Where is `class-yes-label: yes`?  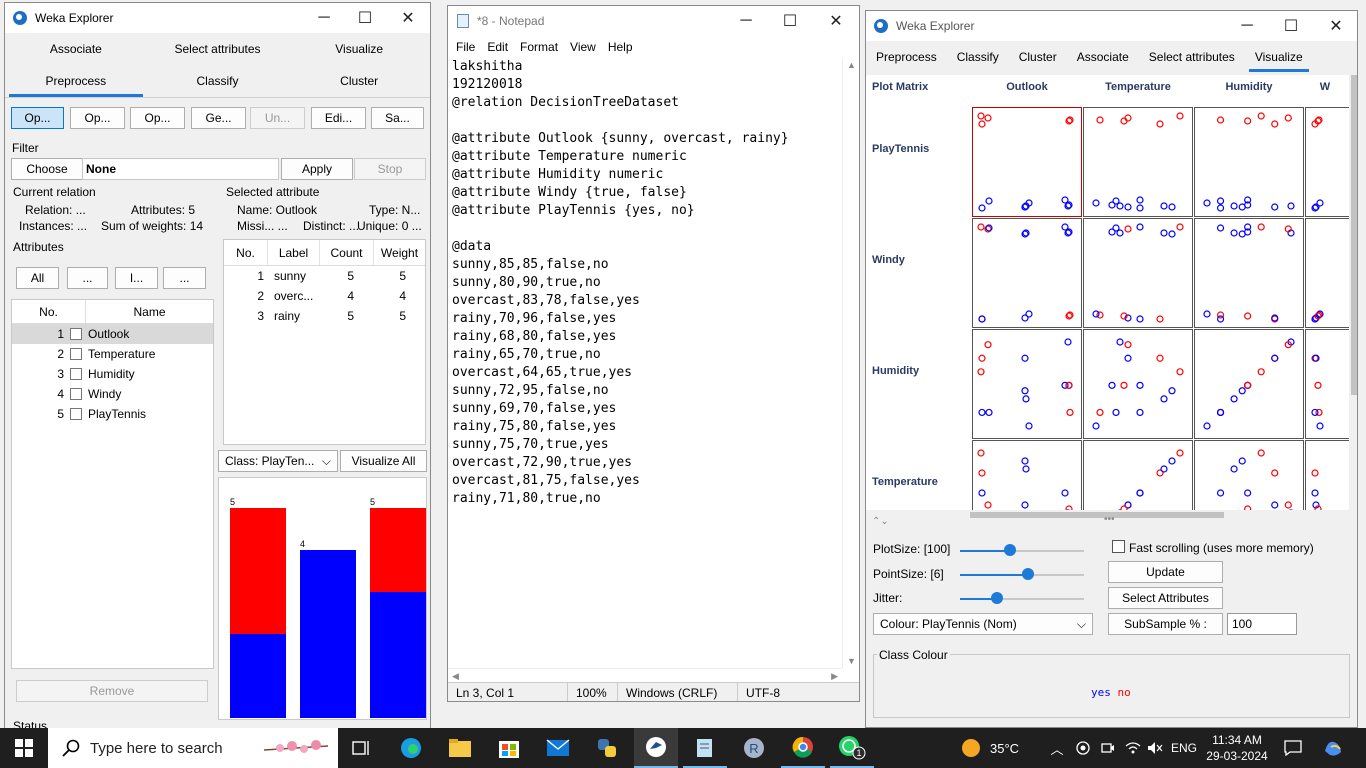 class-yes-label: yes is located at coordinates (1101, 692).